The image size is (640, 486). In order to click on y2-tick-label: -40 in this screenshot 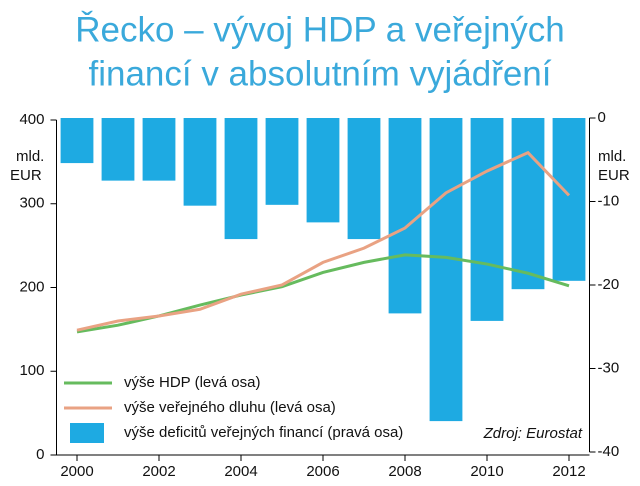, I will do `click(609, 451)`.